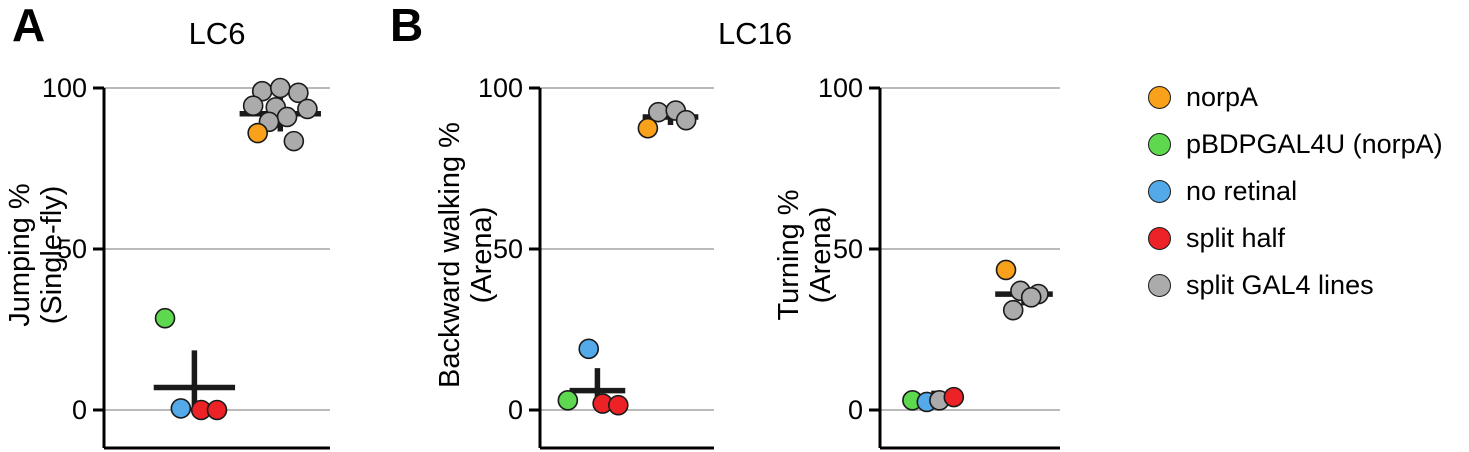 The width and height of the screenshot is (1469, 452). I want to click on legend-item-no-retinal: no retinal, so click(1295, 191).